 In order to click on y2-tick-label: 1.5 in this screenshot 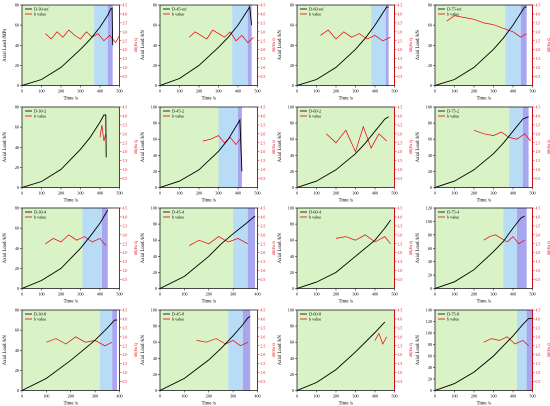, I will do `click(537, 262)`.